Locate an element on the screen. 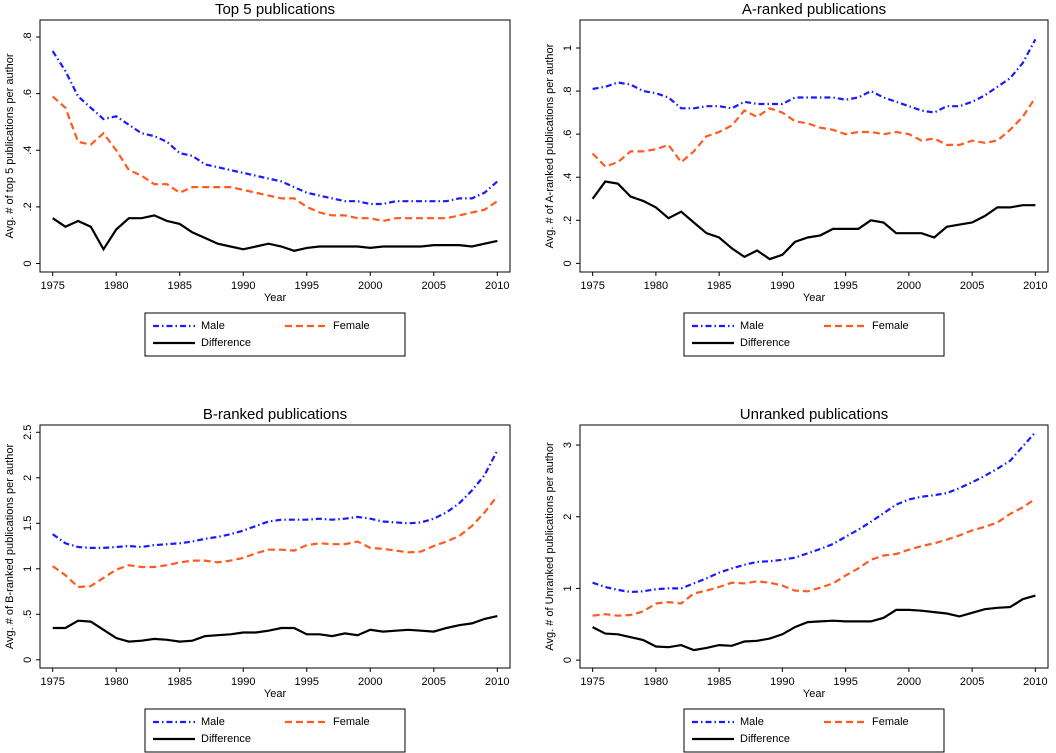  y-tick-label: 2.5 is located at coordinates (28, 432).